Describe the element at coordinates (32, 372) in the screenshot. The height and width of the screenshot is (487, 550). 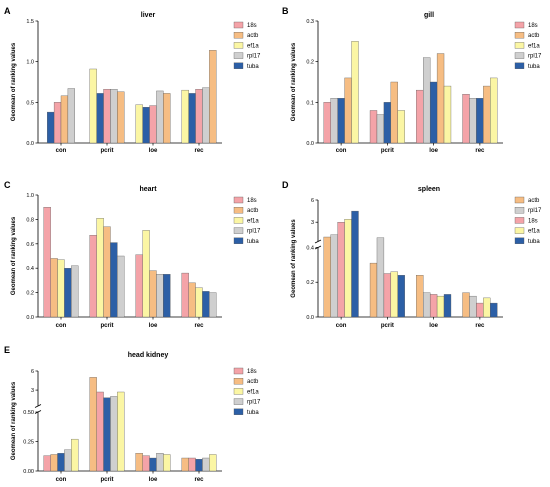
I see `y-tick-label: 6` at that location.